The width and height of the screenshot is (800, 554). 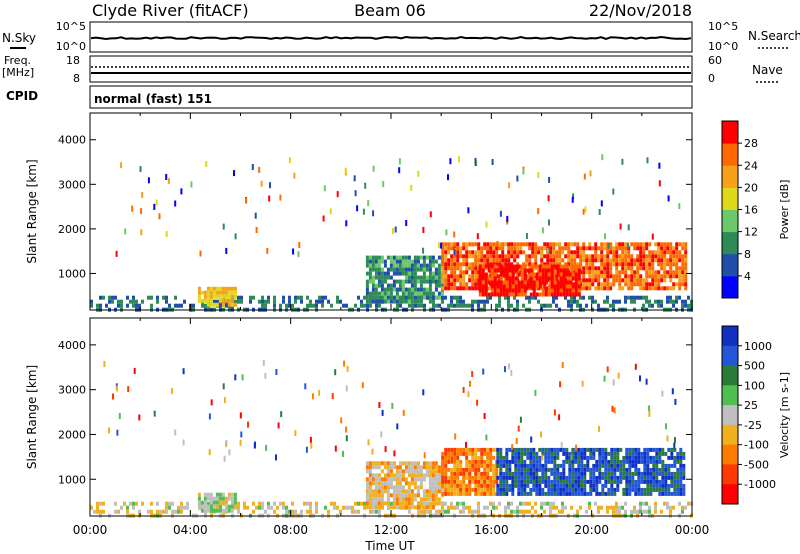 I want to click on colorbar-swatch, so click(x=730, y=176).